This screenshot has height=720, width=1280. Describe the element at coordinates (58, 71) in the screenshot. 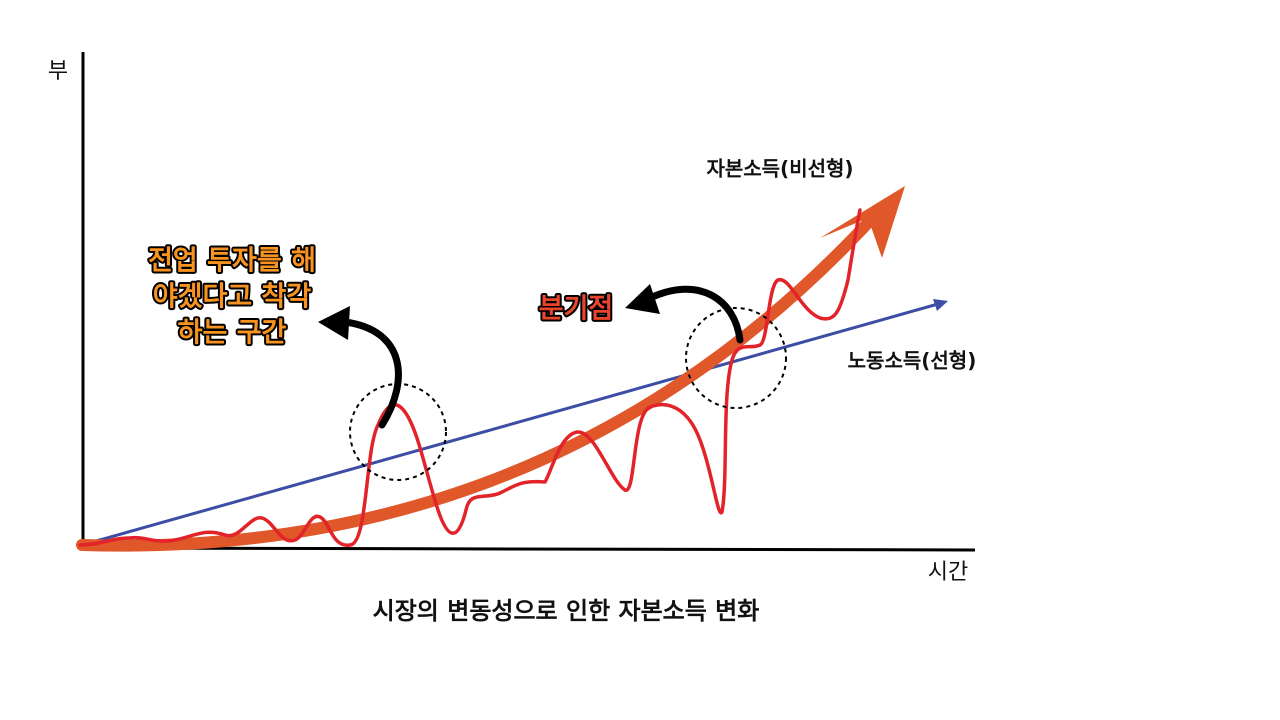

I see `y-axis-label: 부` at that location.